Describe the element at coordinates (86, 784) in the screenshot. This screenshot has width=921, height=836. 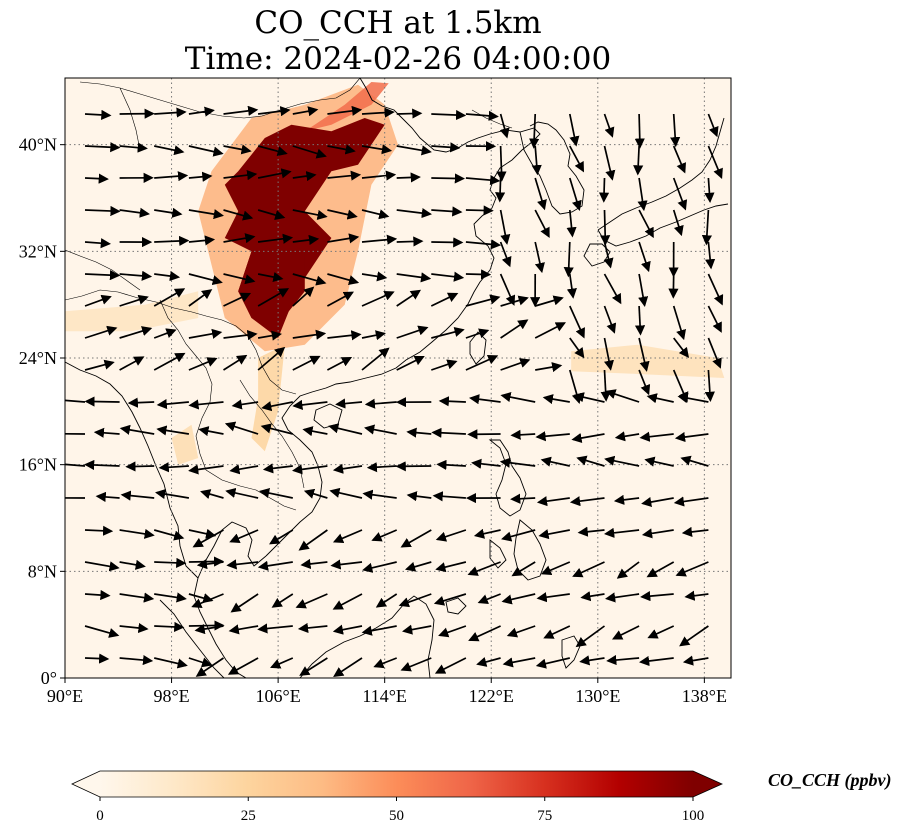
I see `colorbar-extend-min` at that location.